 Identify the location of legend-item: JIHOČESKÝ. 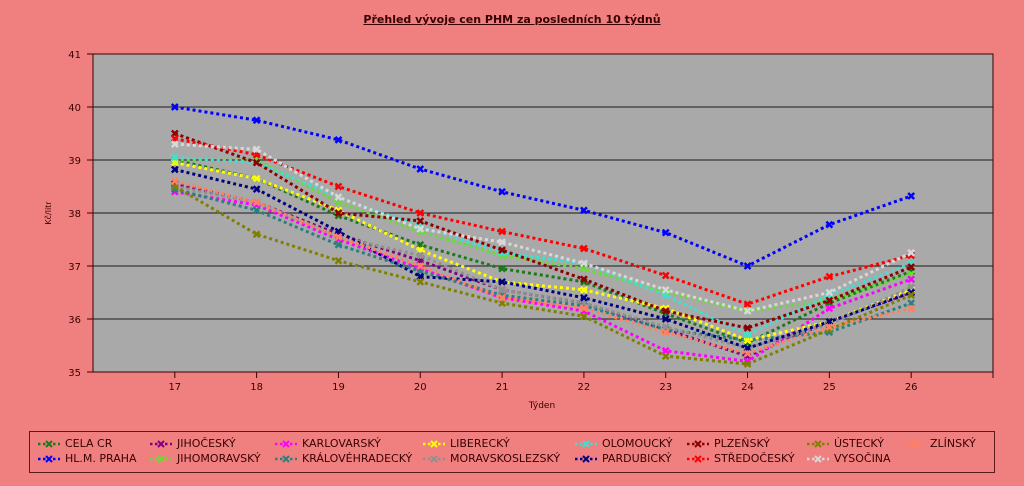
(193, 443).